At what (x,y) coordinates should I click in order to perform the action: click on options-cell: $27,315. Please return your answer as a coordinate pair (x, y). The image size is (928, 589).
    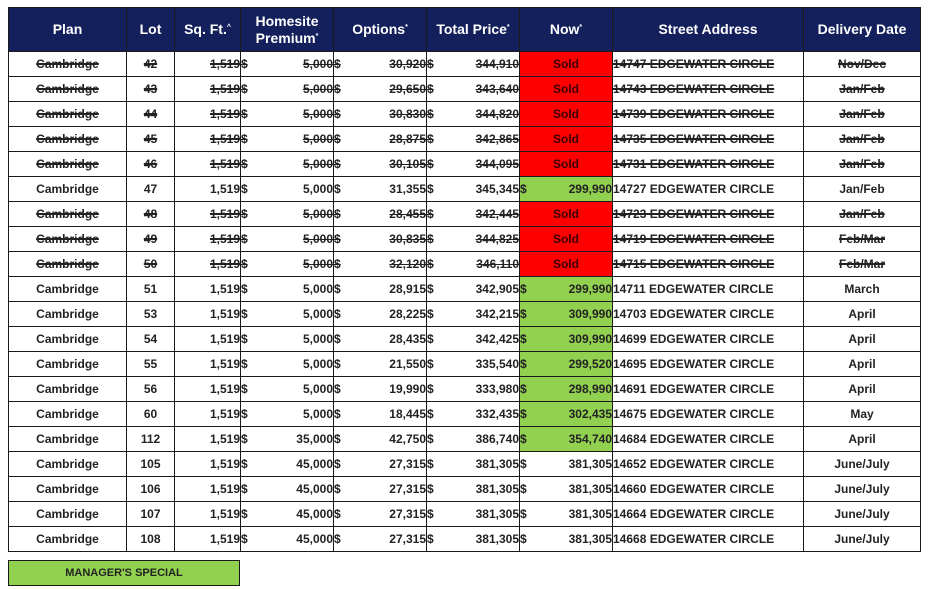
    Looking at the image, I should click on (380, 539).